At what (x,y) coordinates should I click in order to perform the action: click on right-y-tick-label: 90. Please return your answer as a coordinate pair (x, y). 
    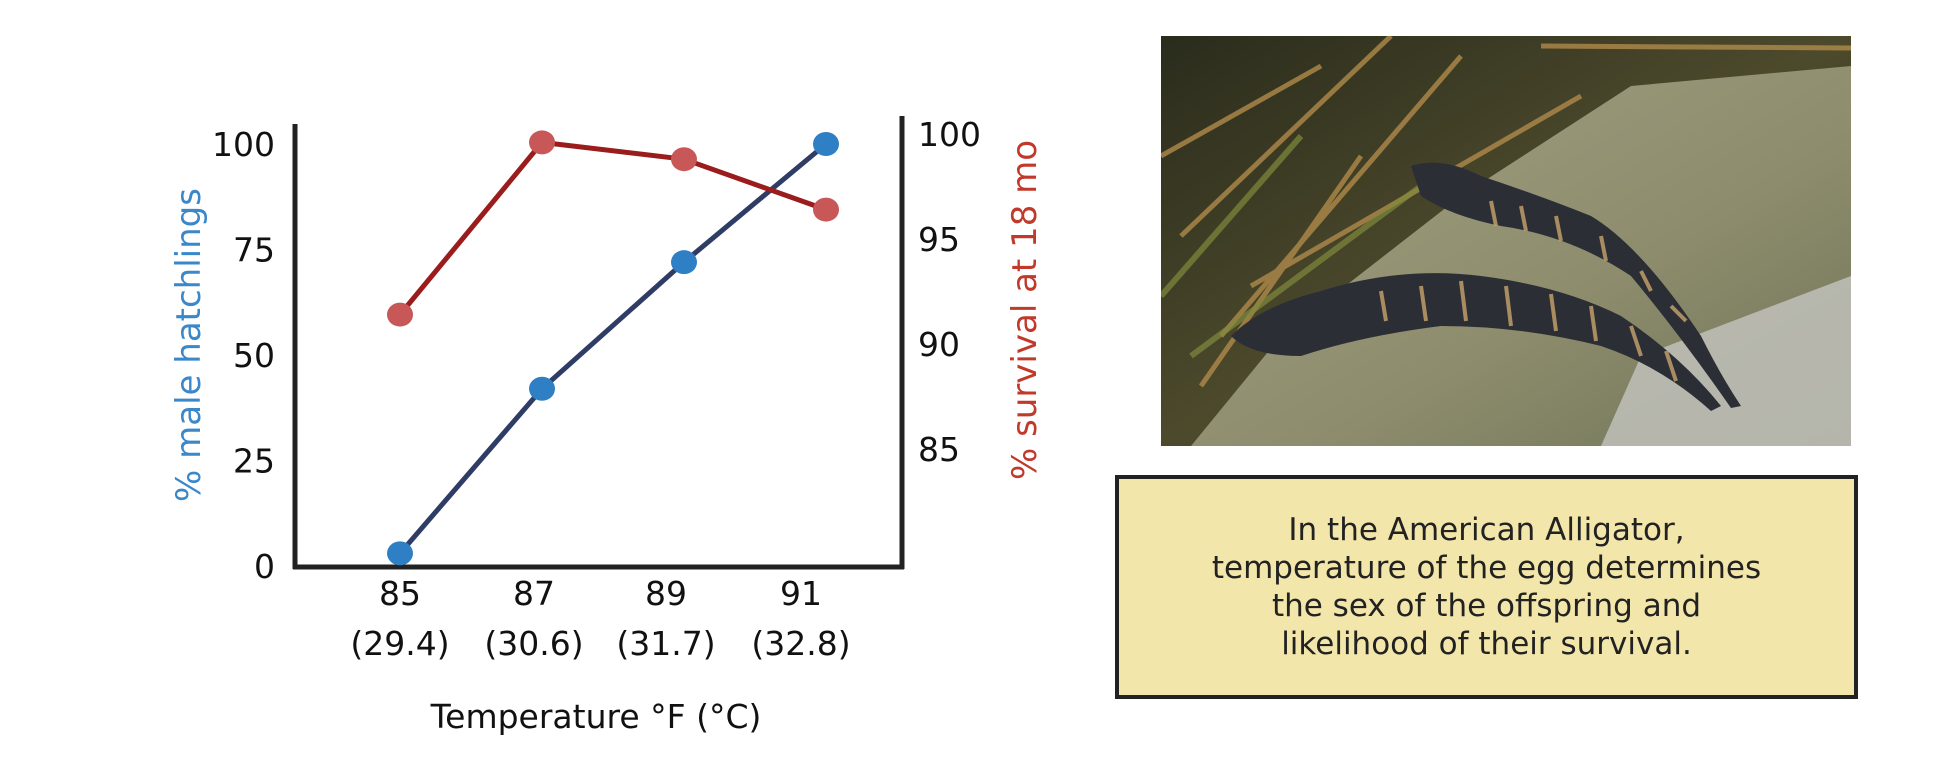
    Looking at the image, I should click on (939, 344).